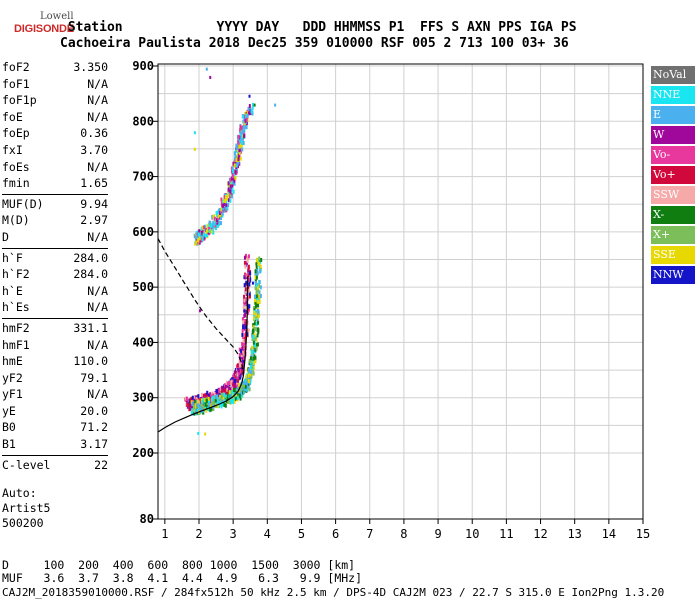  Describe the element at coordinates (143, 287) in the screenshot. I see `y-tick-label: 500` at that location.